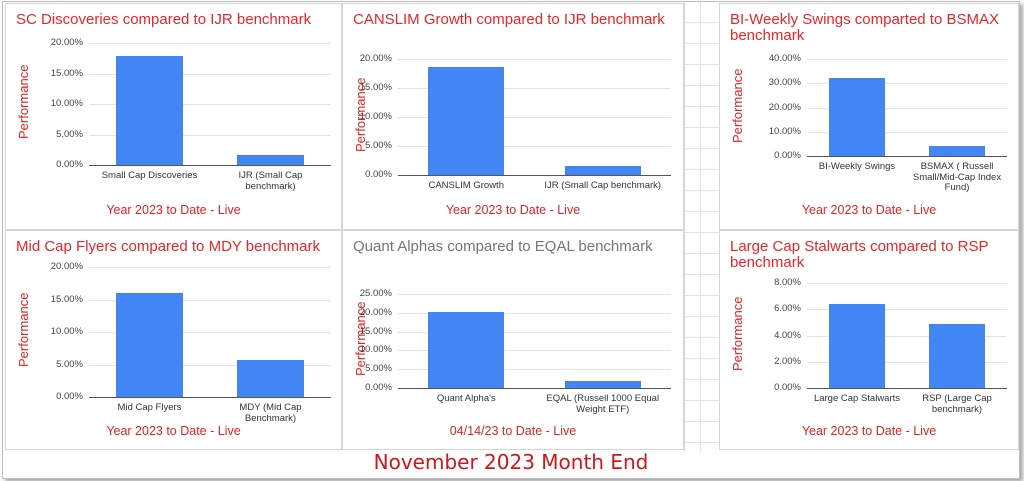 The width and height of the screenshot is (1024, 481). Describe the element at coordinates (787, 335) in the screenshot. I see `y-tick-label: 4.00%` at that location.